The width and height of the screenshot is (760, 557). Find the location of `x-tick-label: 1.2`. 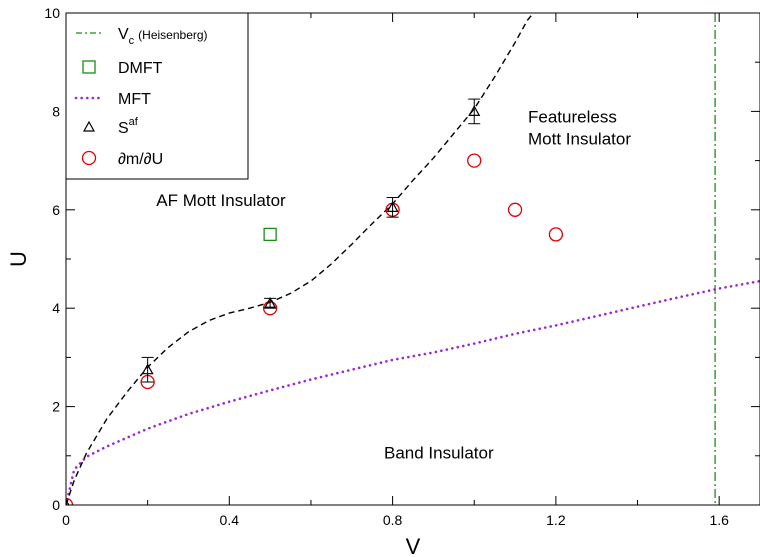

x-tick-label: 1.2 is located at coordinates (556, 520).